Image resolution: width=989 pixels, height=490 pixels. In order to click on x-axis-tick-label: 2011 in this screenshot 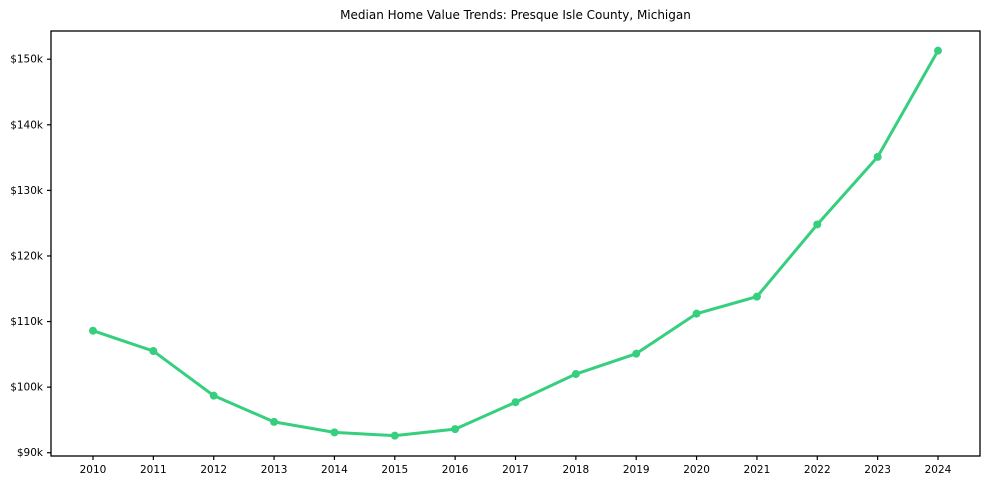, I will do `click(153, 470)`.